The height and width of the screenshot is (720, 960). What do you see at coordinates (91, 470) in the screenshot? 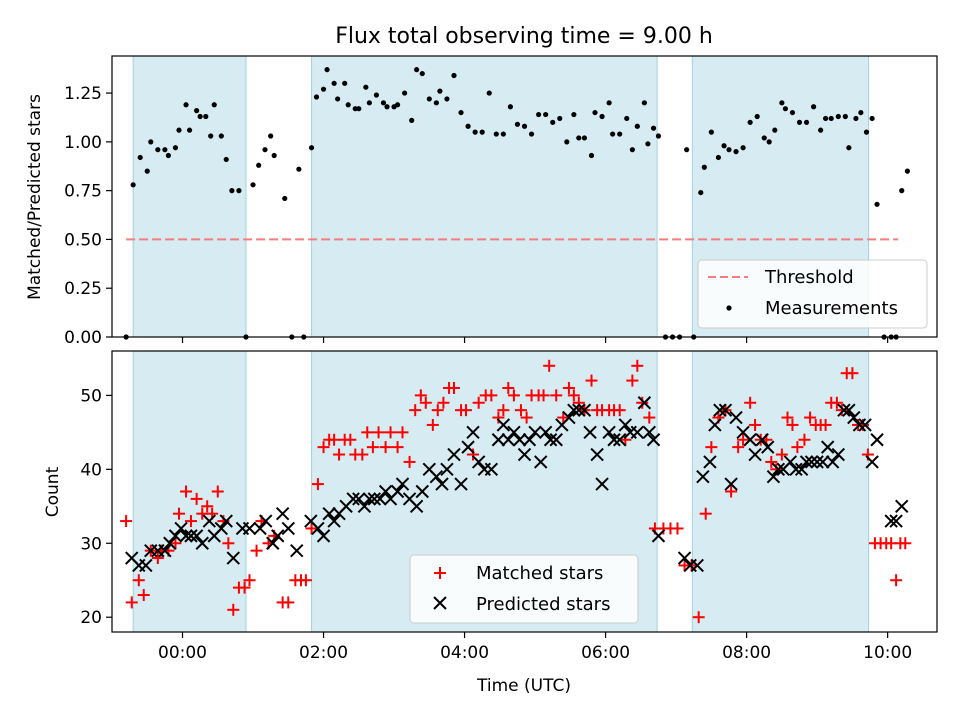
I see `y-tick-label: 40` at bounding box center [91, 470].